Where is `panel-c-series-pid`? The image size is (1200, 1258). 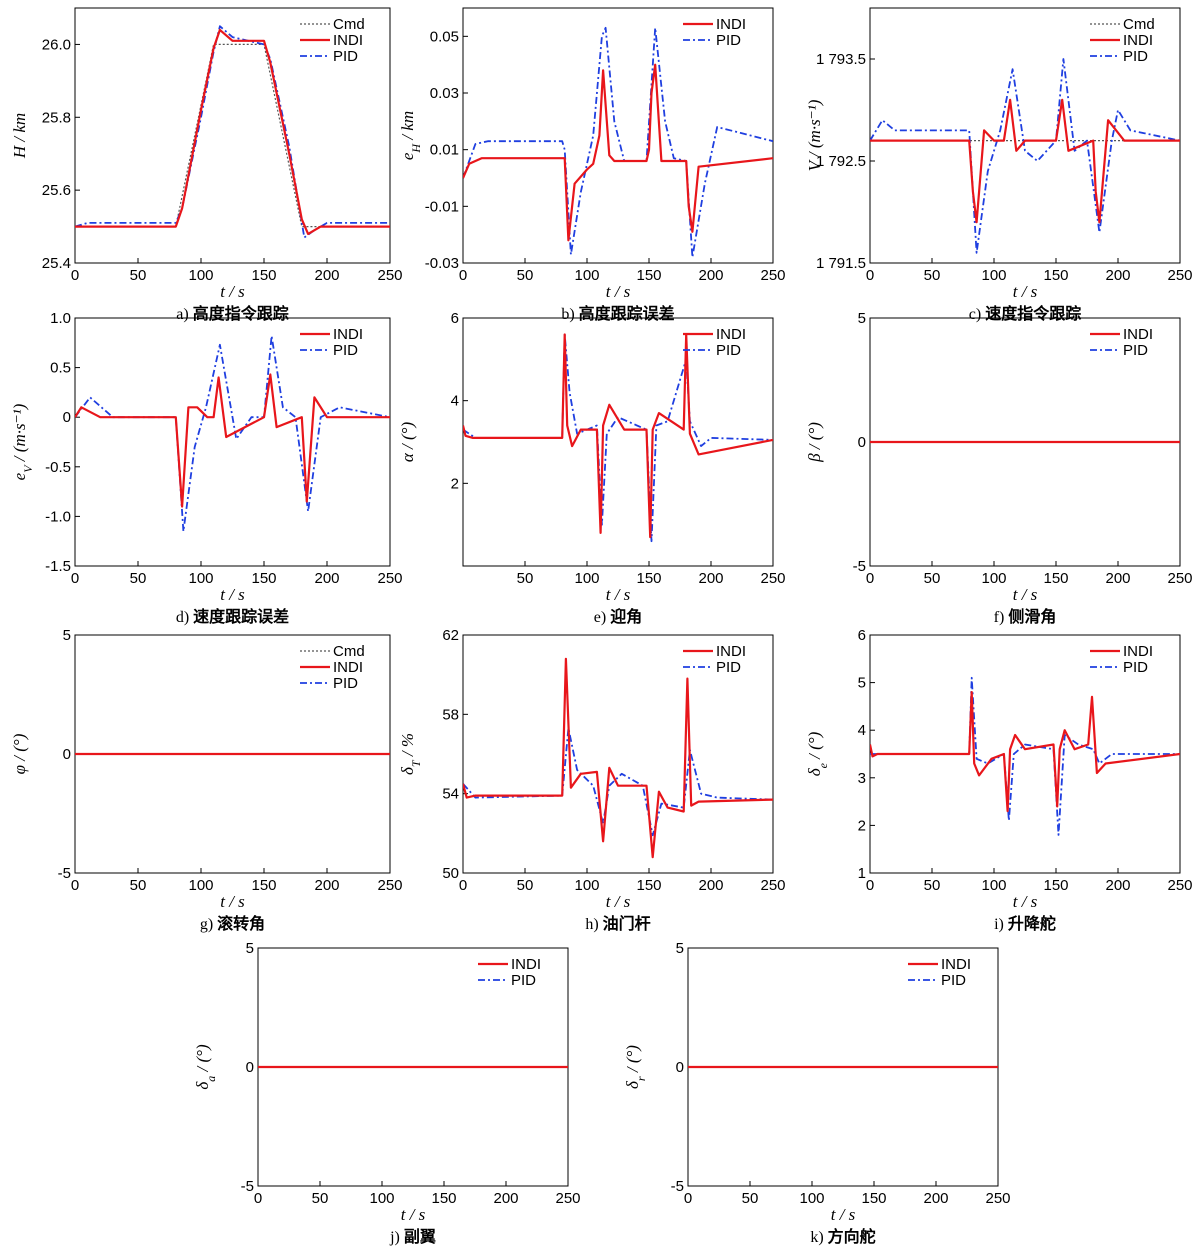 panel-c-series-pid is located at coordinates (1025, 156).